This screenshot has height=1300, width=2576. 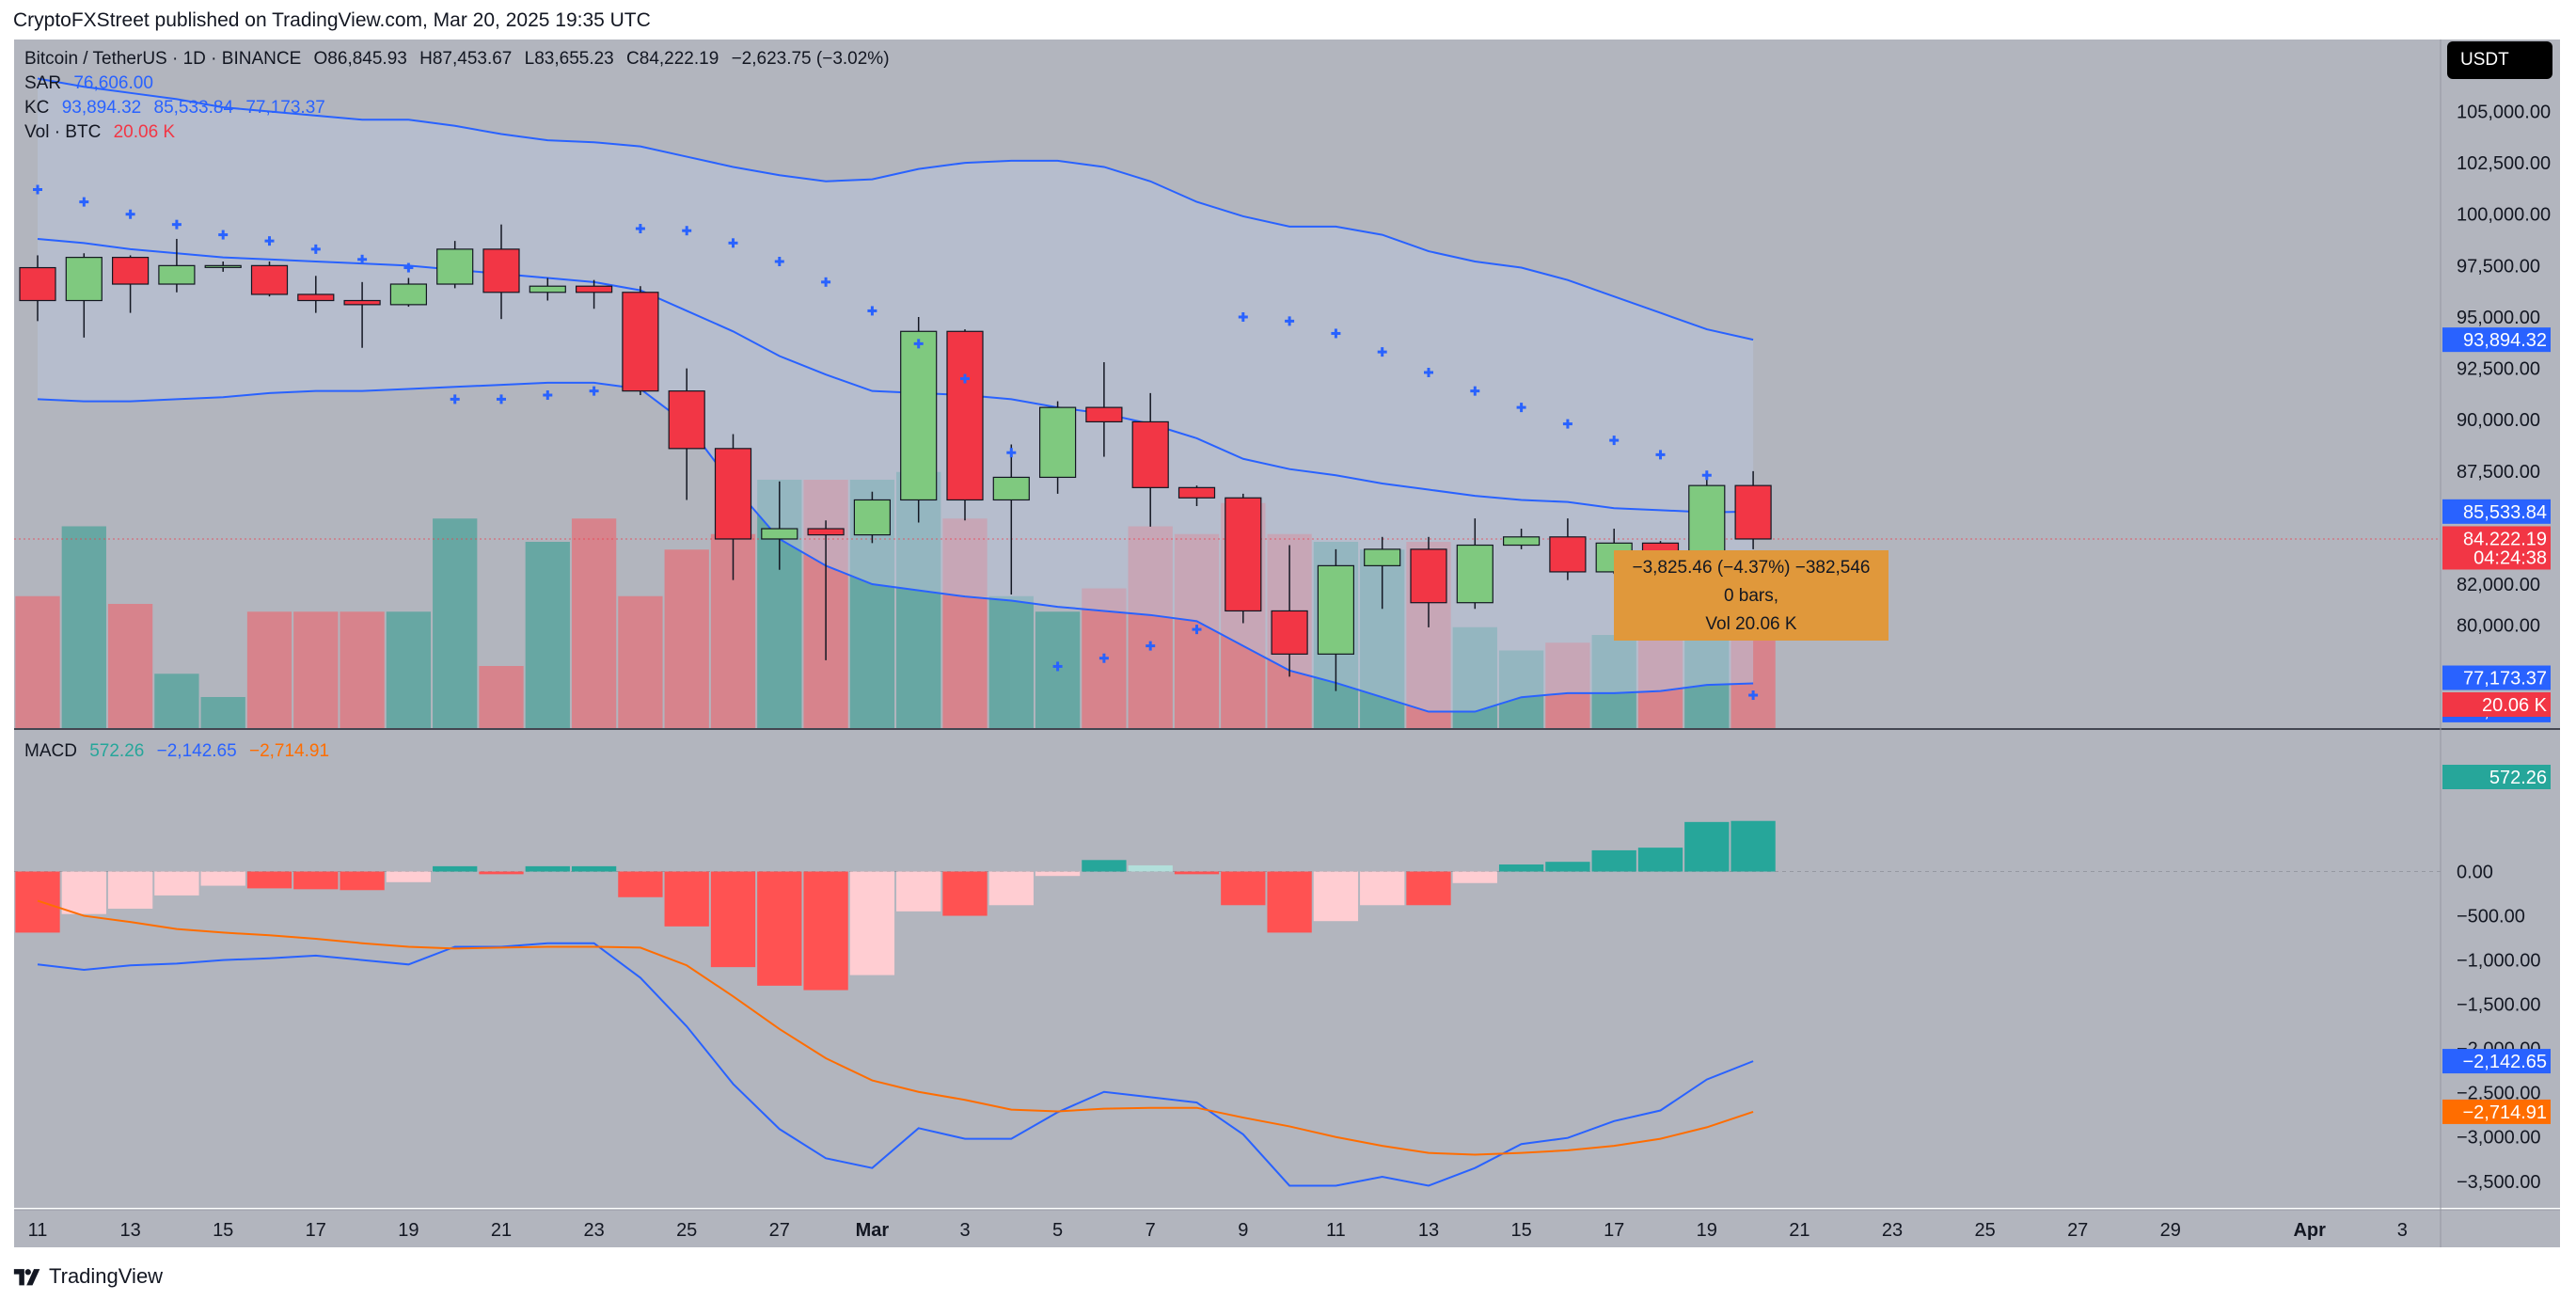 I want to click on time-tick-label: 29, so click(x=2170, y=1230).